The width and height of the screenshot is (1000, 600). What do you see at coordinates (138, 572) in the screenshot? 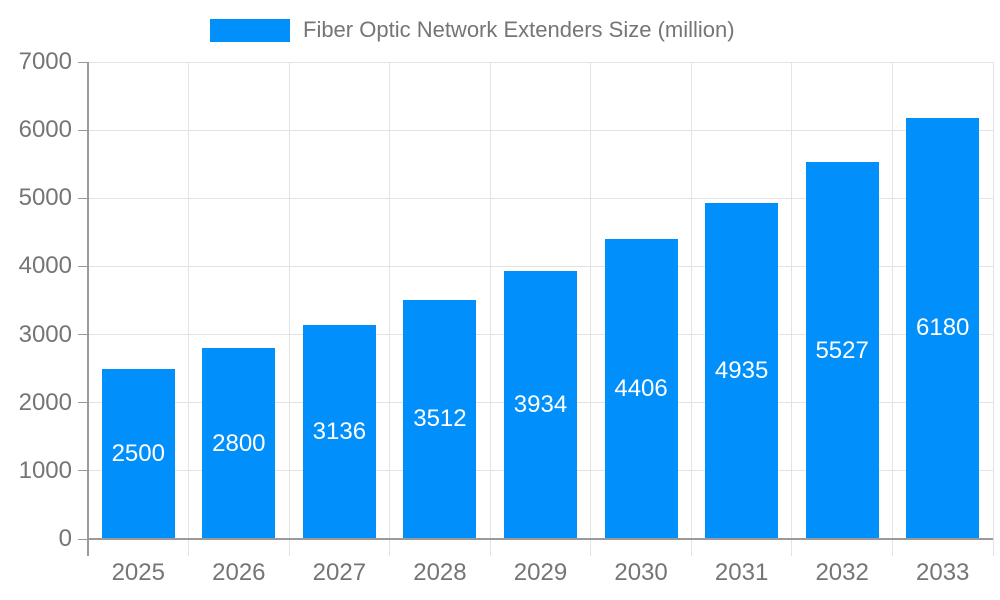
I see `x-axis-category-label: 2025` at bounding box center [138, 572].